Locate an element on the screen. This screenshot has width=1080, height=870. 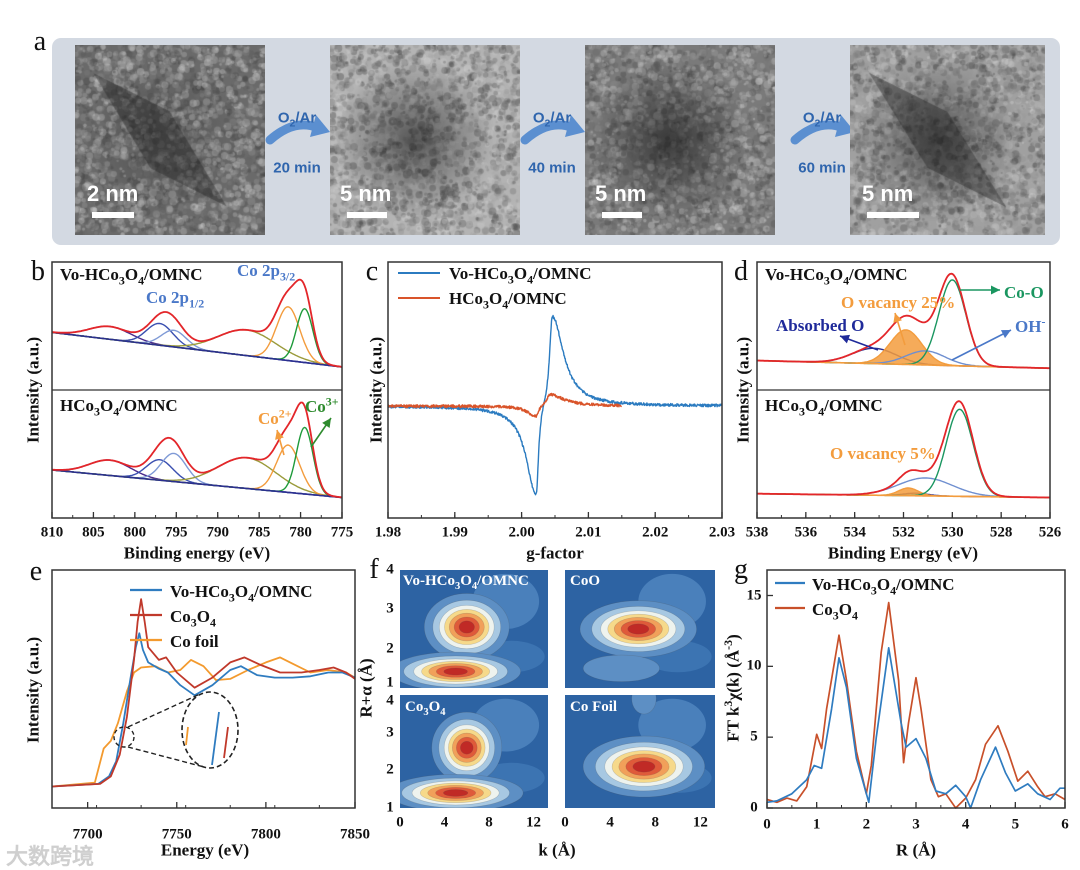
panel-d-x-tick-label: 528 is located at coordinates (1001, 532).